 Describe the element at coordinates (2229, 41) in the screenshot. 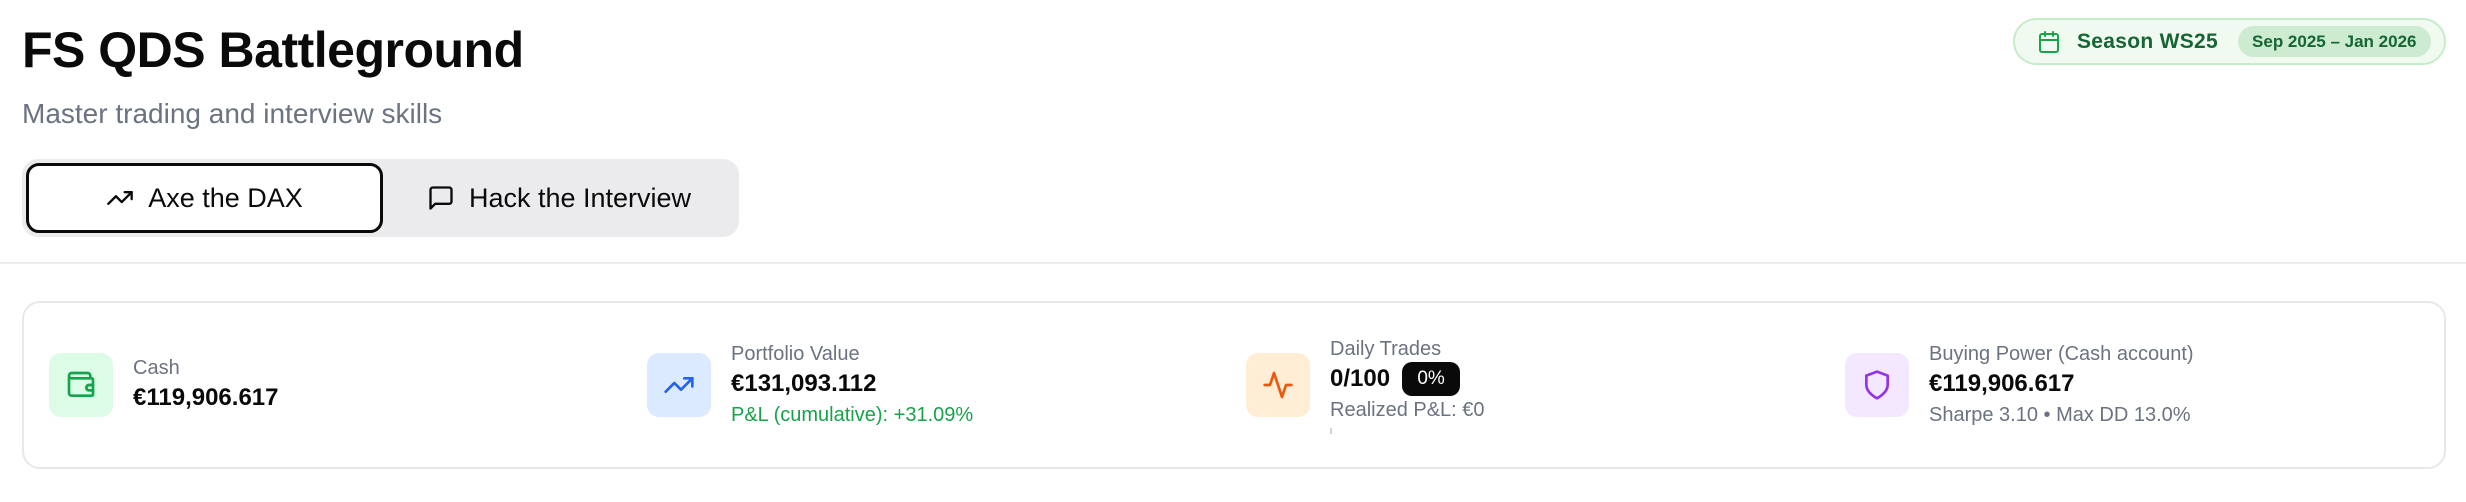

I see `season-badge: Season WS25 Sep 2025 – Jan 2026` at that location.